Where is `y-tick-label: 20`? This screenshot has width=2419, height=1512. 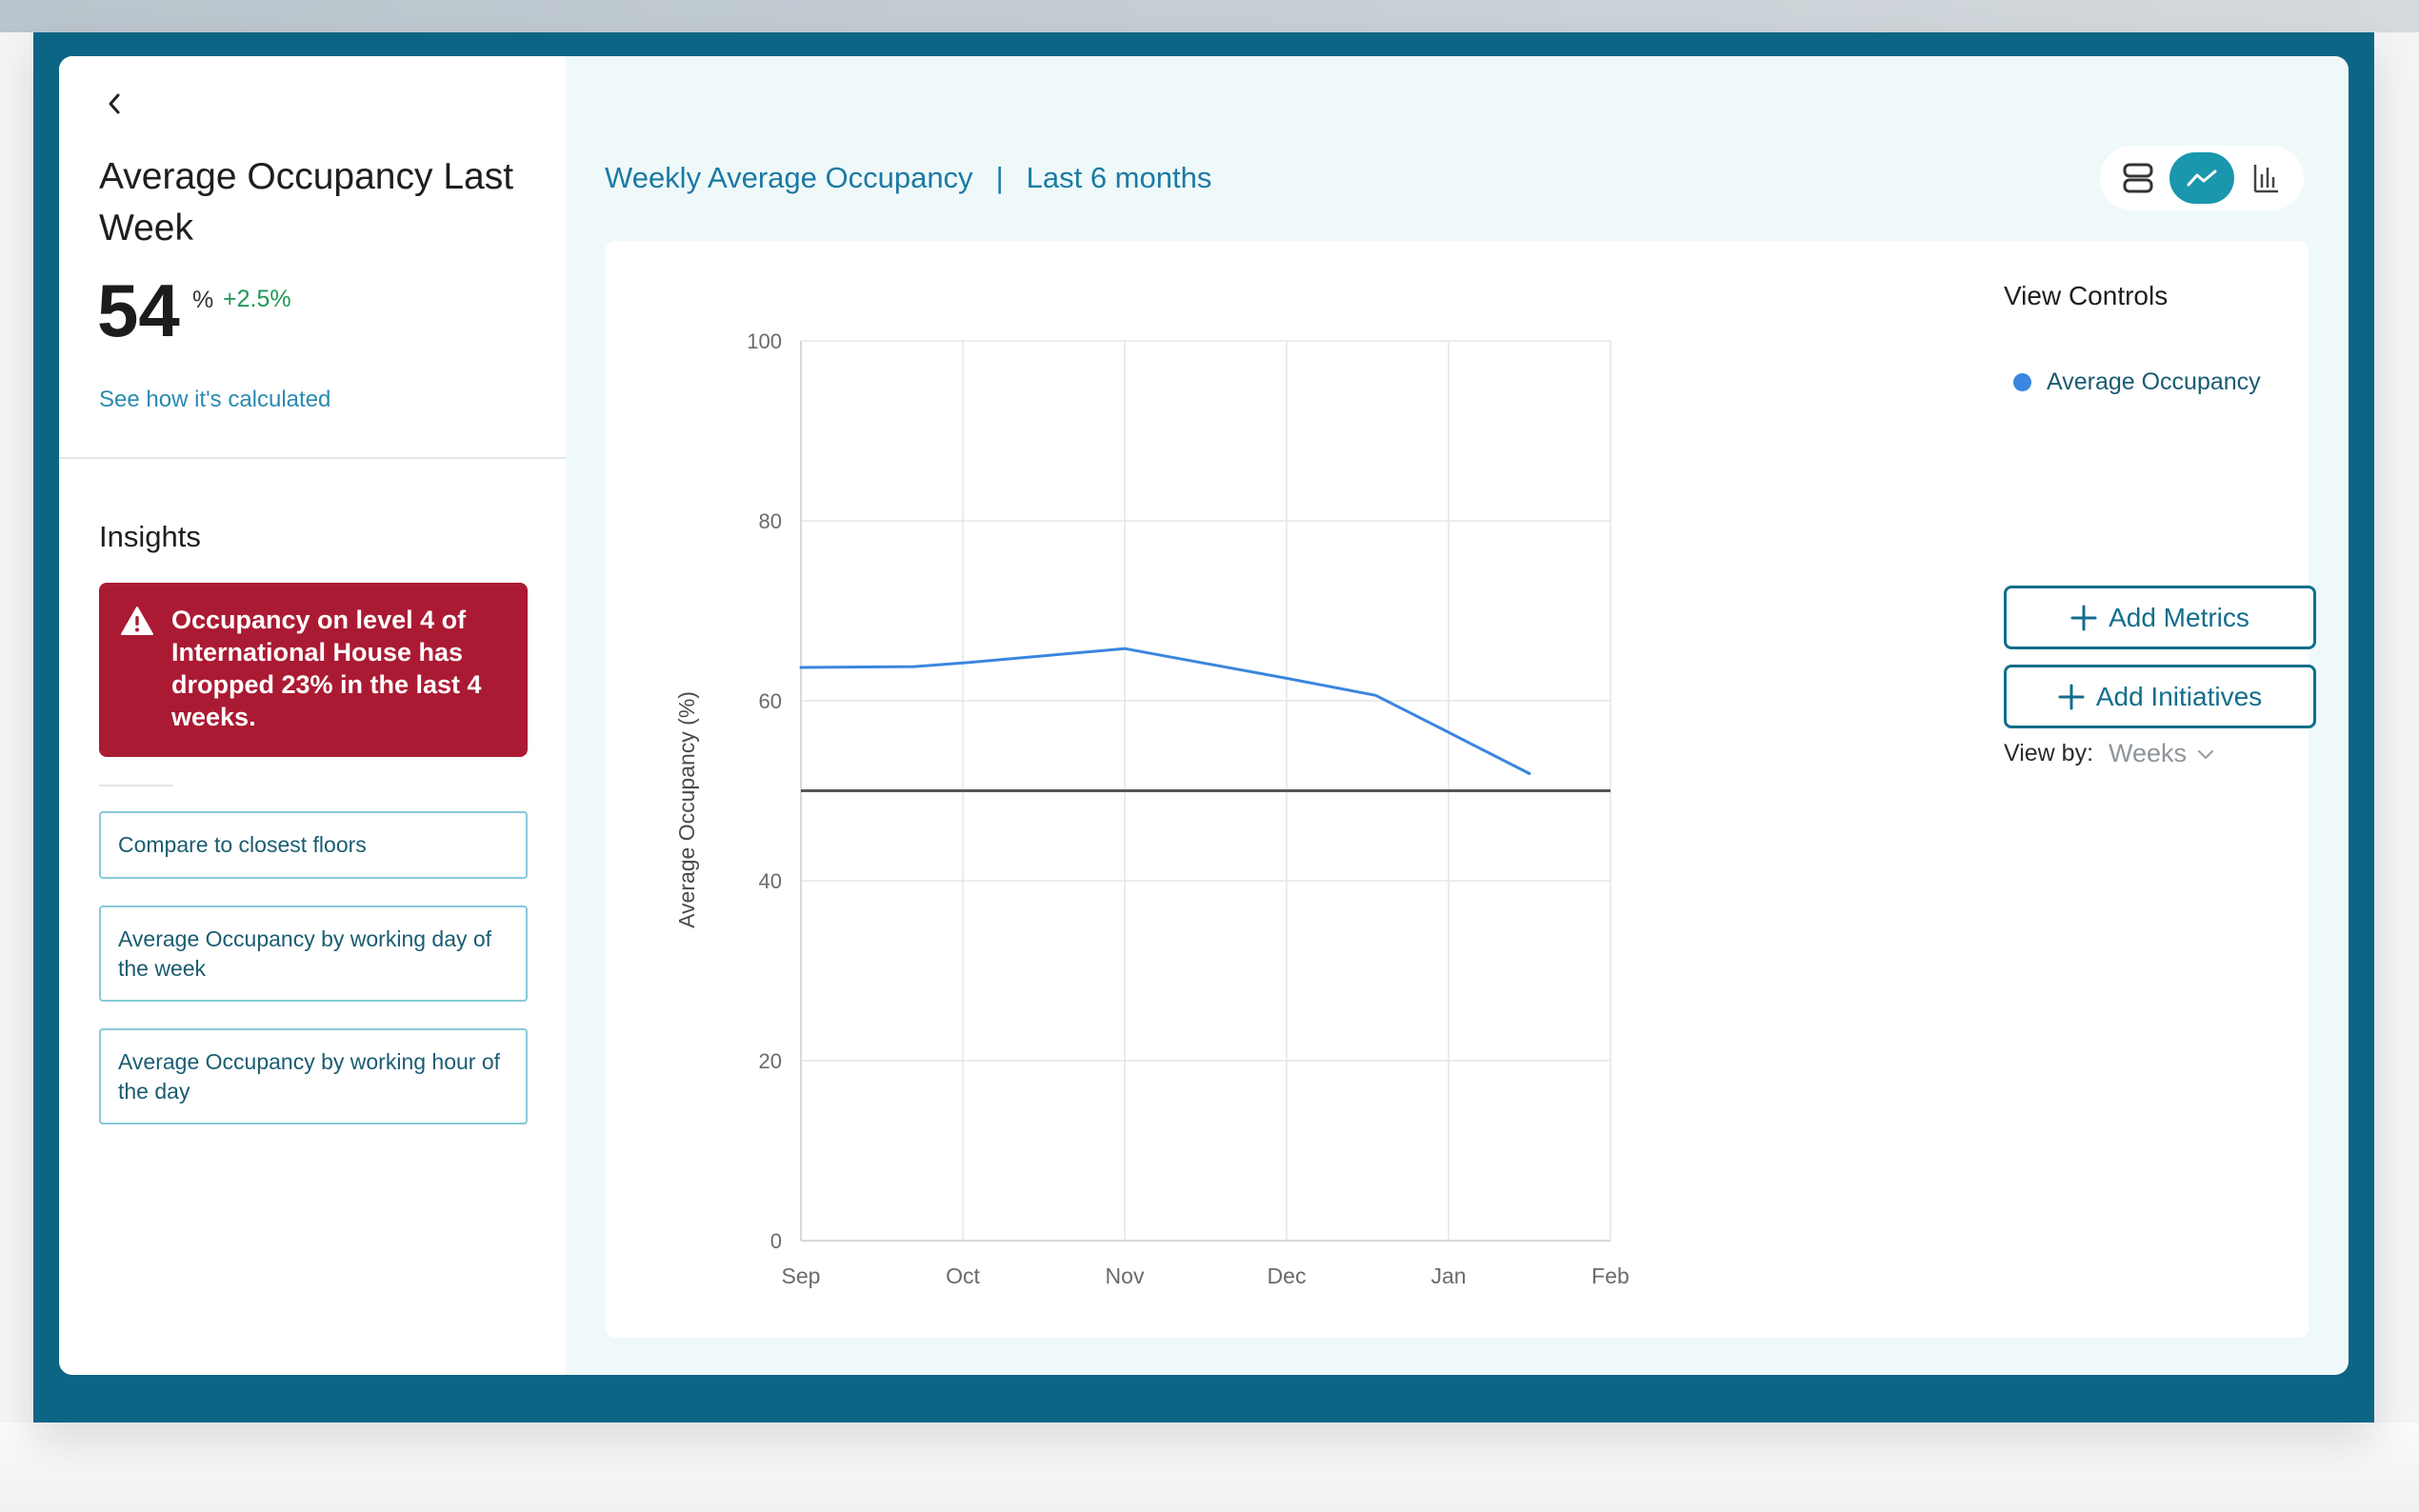
y-tick-label: 20 is located at coordinates (770, 1061).